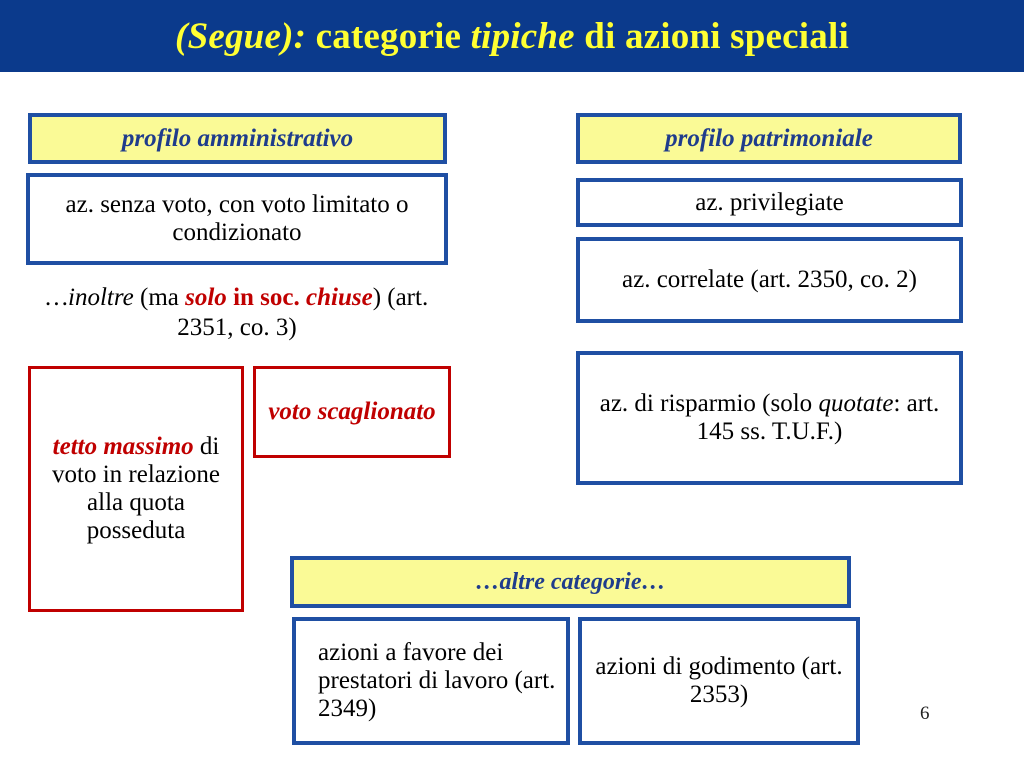  I want to click on note-lead: …inoltre, so click(89, 297).